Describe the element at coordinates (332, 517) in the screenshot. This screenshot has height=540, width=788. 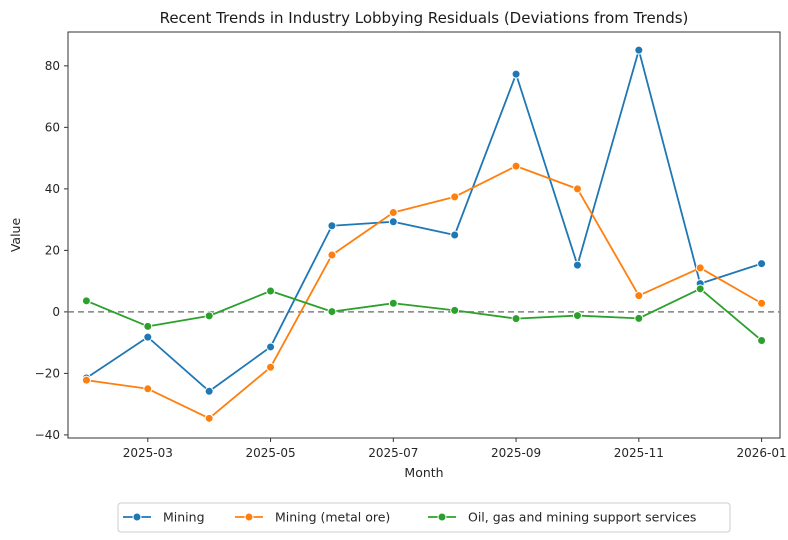
I see `legend-label: Mining (metal ore)` at that location.